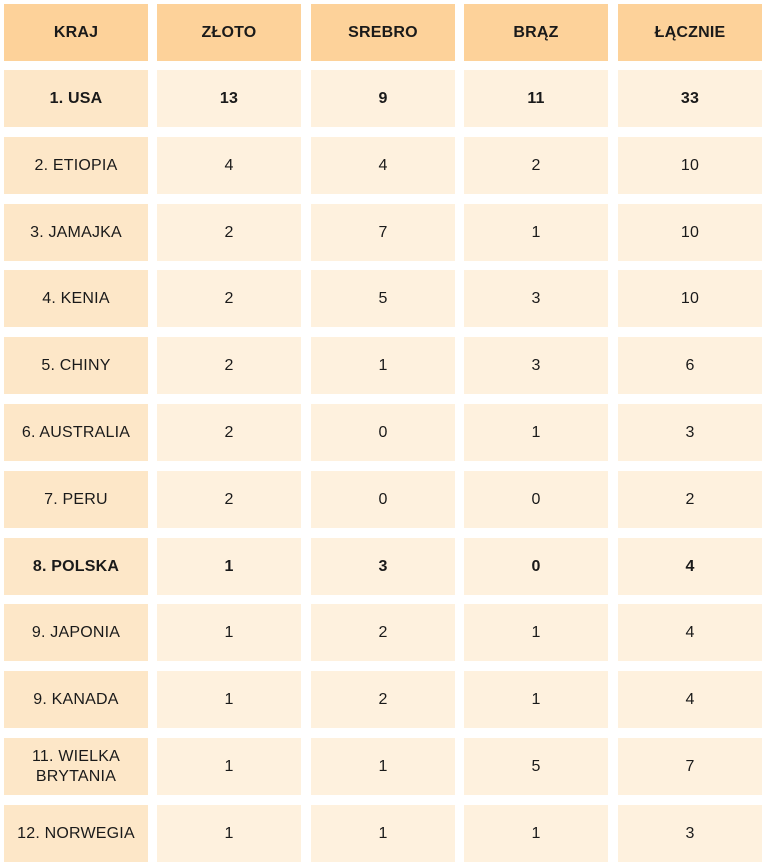  What do you see at coordinates (690, 766) in the screenshot?
I see `table-cell-total: 7` at bounding box center [690, 766].